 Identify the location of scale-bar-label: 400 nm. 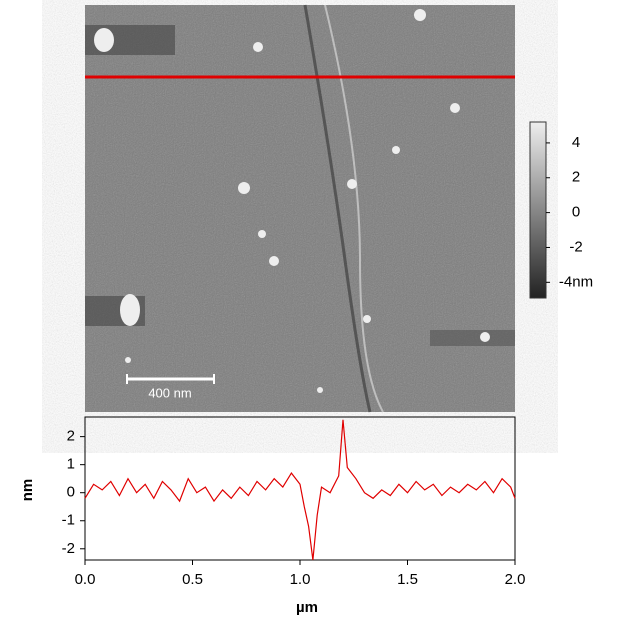
(169, 392).